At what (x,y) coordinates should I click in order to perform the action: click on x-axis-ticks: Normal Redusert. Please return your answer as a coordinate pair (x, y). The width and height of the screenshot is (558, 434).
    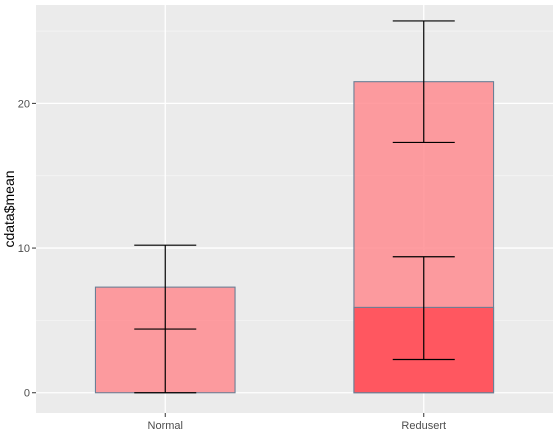
    Looking at the image, I should click on (297, 422).